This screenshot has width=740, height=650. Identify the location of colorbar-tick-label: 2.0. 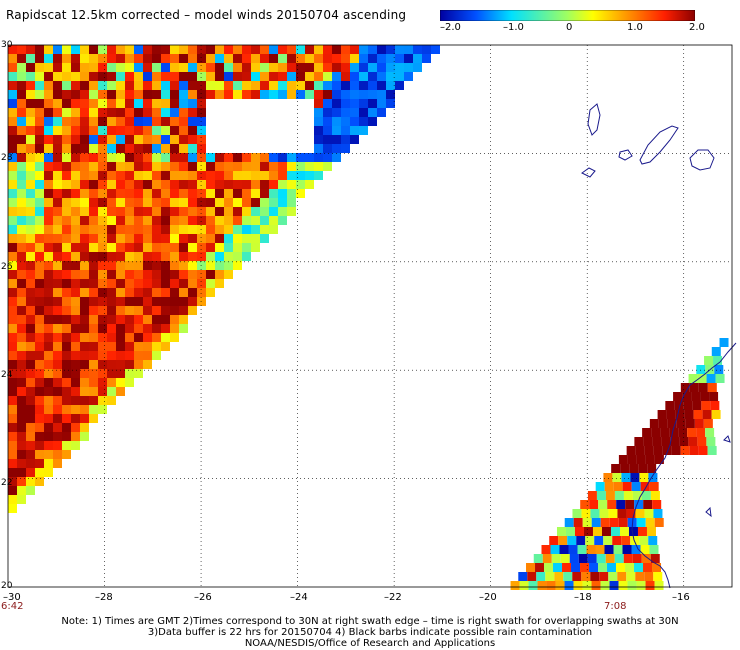
(697, 27).